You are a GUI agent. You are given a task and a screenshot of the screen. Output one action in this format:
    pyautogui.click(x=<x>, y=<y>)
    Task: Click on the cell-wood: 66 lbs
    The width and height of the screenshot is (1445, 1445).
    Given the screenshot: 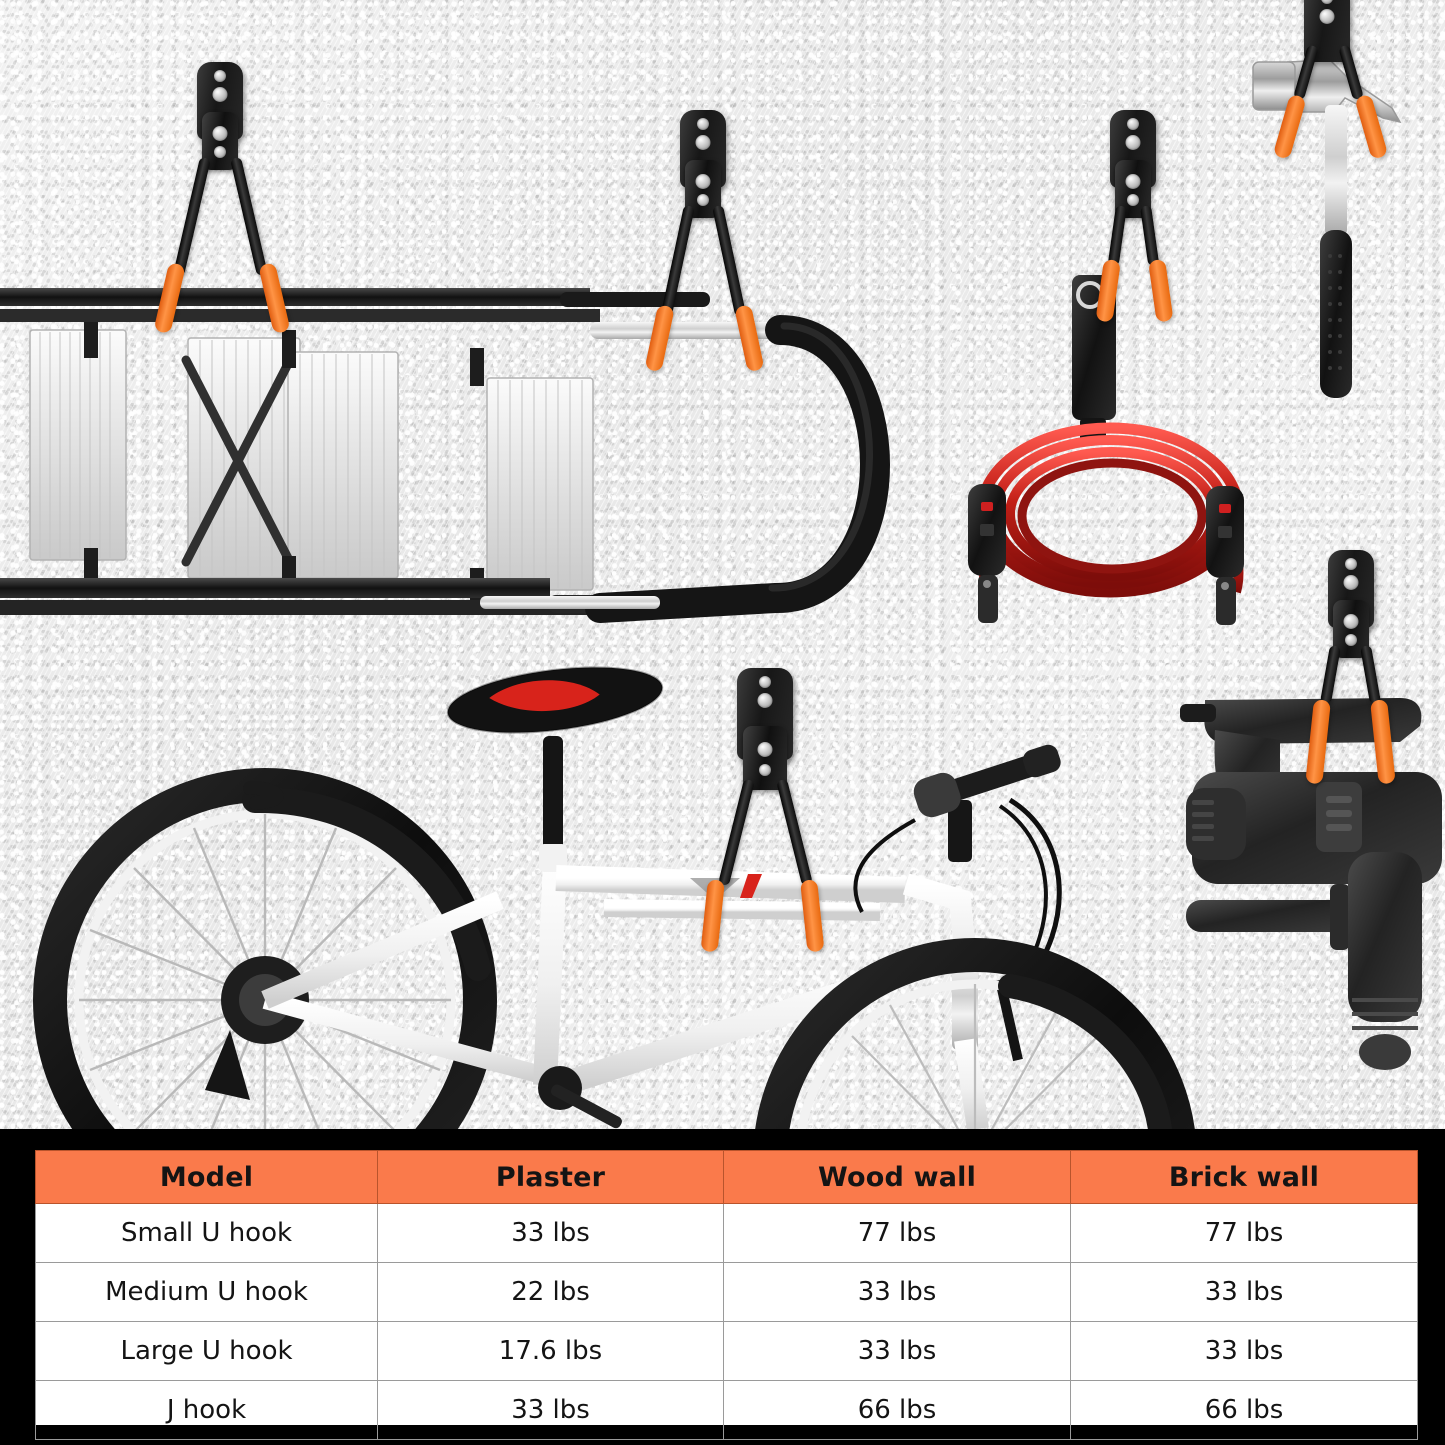 What is the action you would take?
    pyautogui.click(x=897, y=1410)
    